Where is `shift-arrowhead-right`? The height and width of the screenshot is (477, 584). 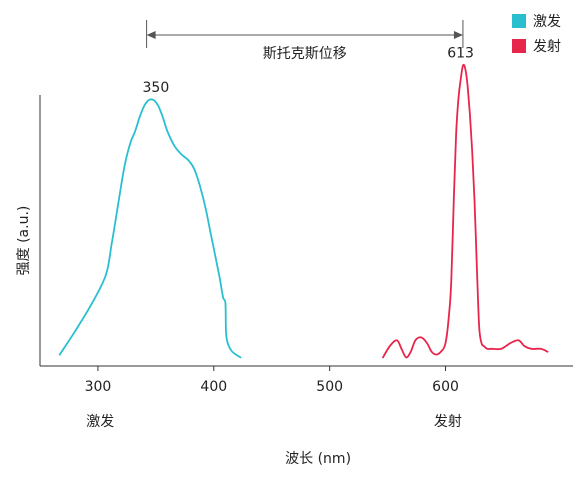 shift-arrowhead-right is located at coordinates (458, 35).